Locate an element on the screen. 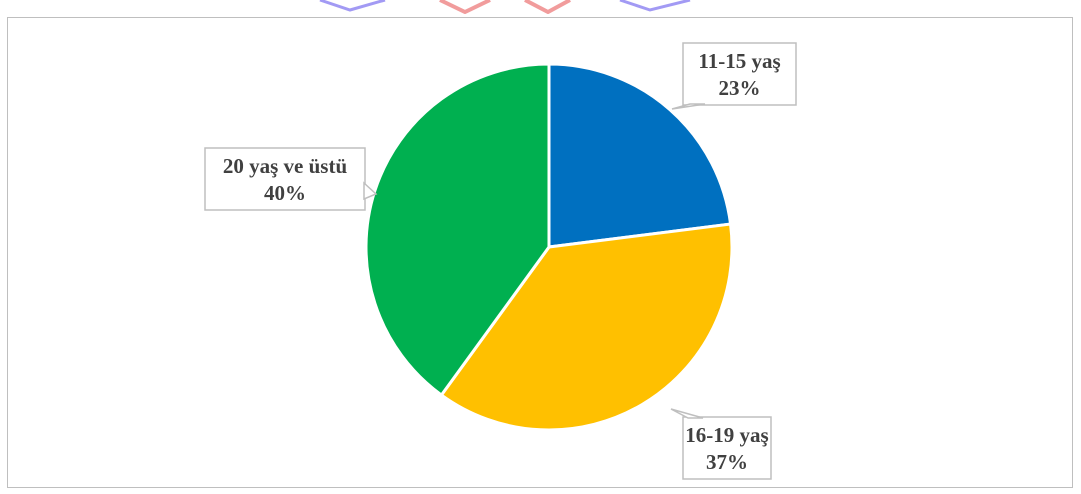 This screenshot has width=1081, height=494. watermark-stroke-left is located at coordinates (352, 6).